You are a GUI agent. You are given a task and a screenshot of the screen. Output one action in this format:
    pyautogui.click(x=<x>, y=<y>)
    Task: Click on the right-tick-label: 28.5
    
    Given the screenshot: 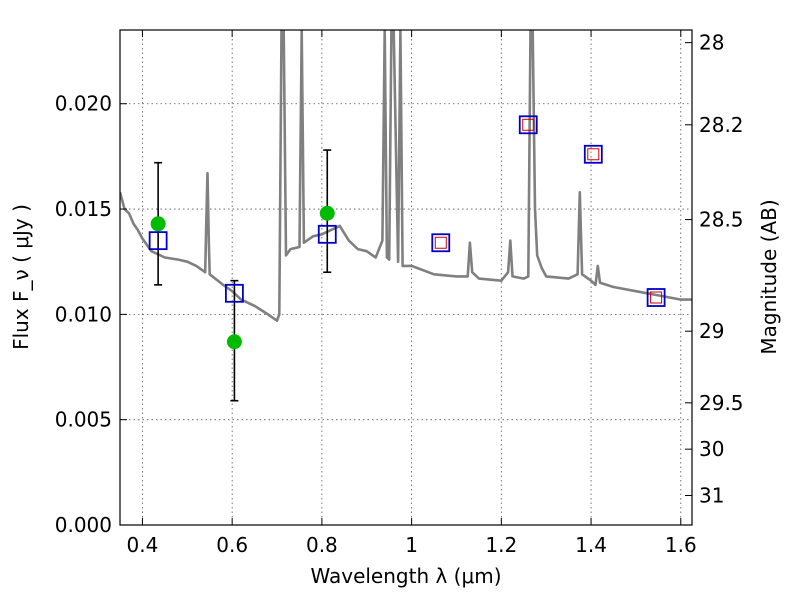 What is the action you would take?
    pyautogui.click(x=721, y=220)
    